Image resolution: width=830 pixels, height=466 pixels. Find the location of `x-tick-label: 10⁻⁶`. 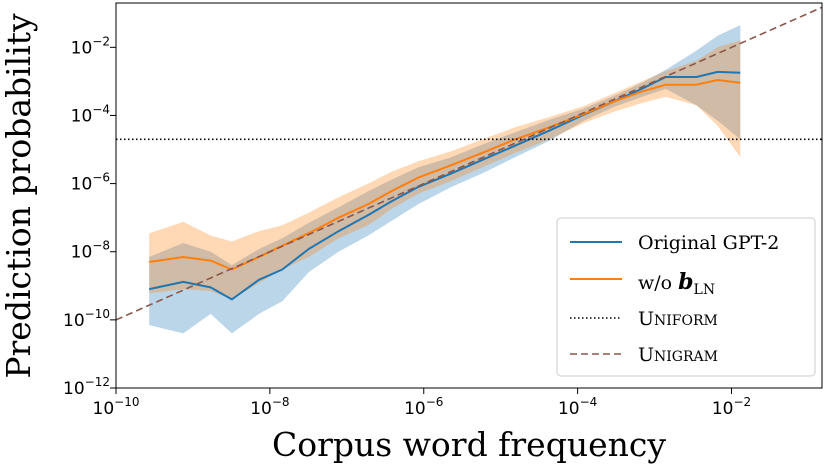

x-tick-label: 10⁻⁶ is located at coordinates (423, 407).